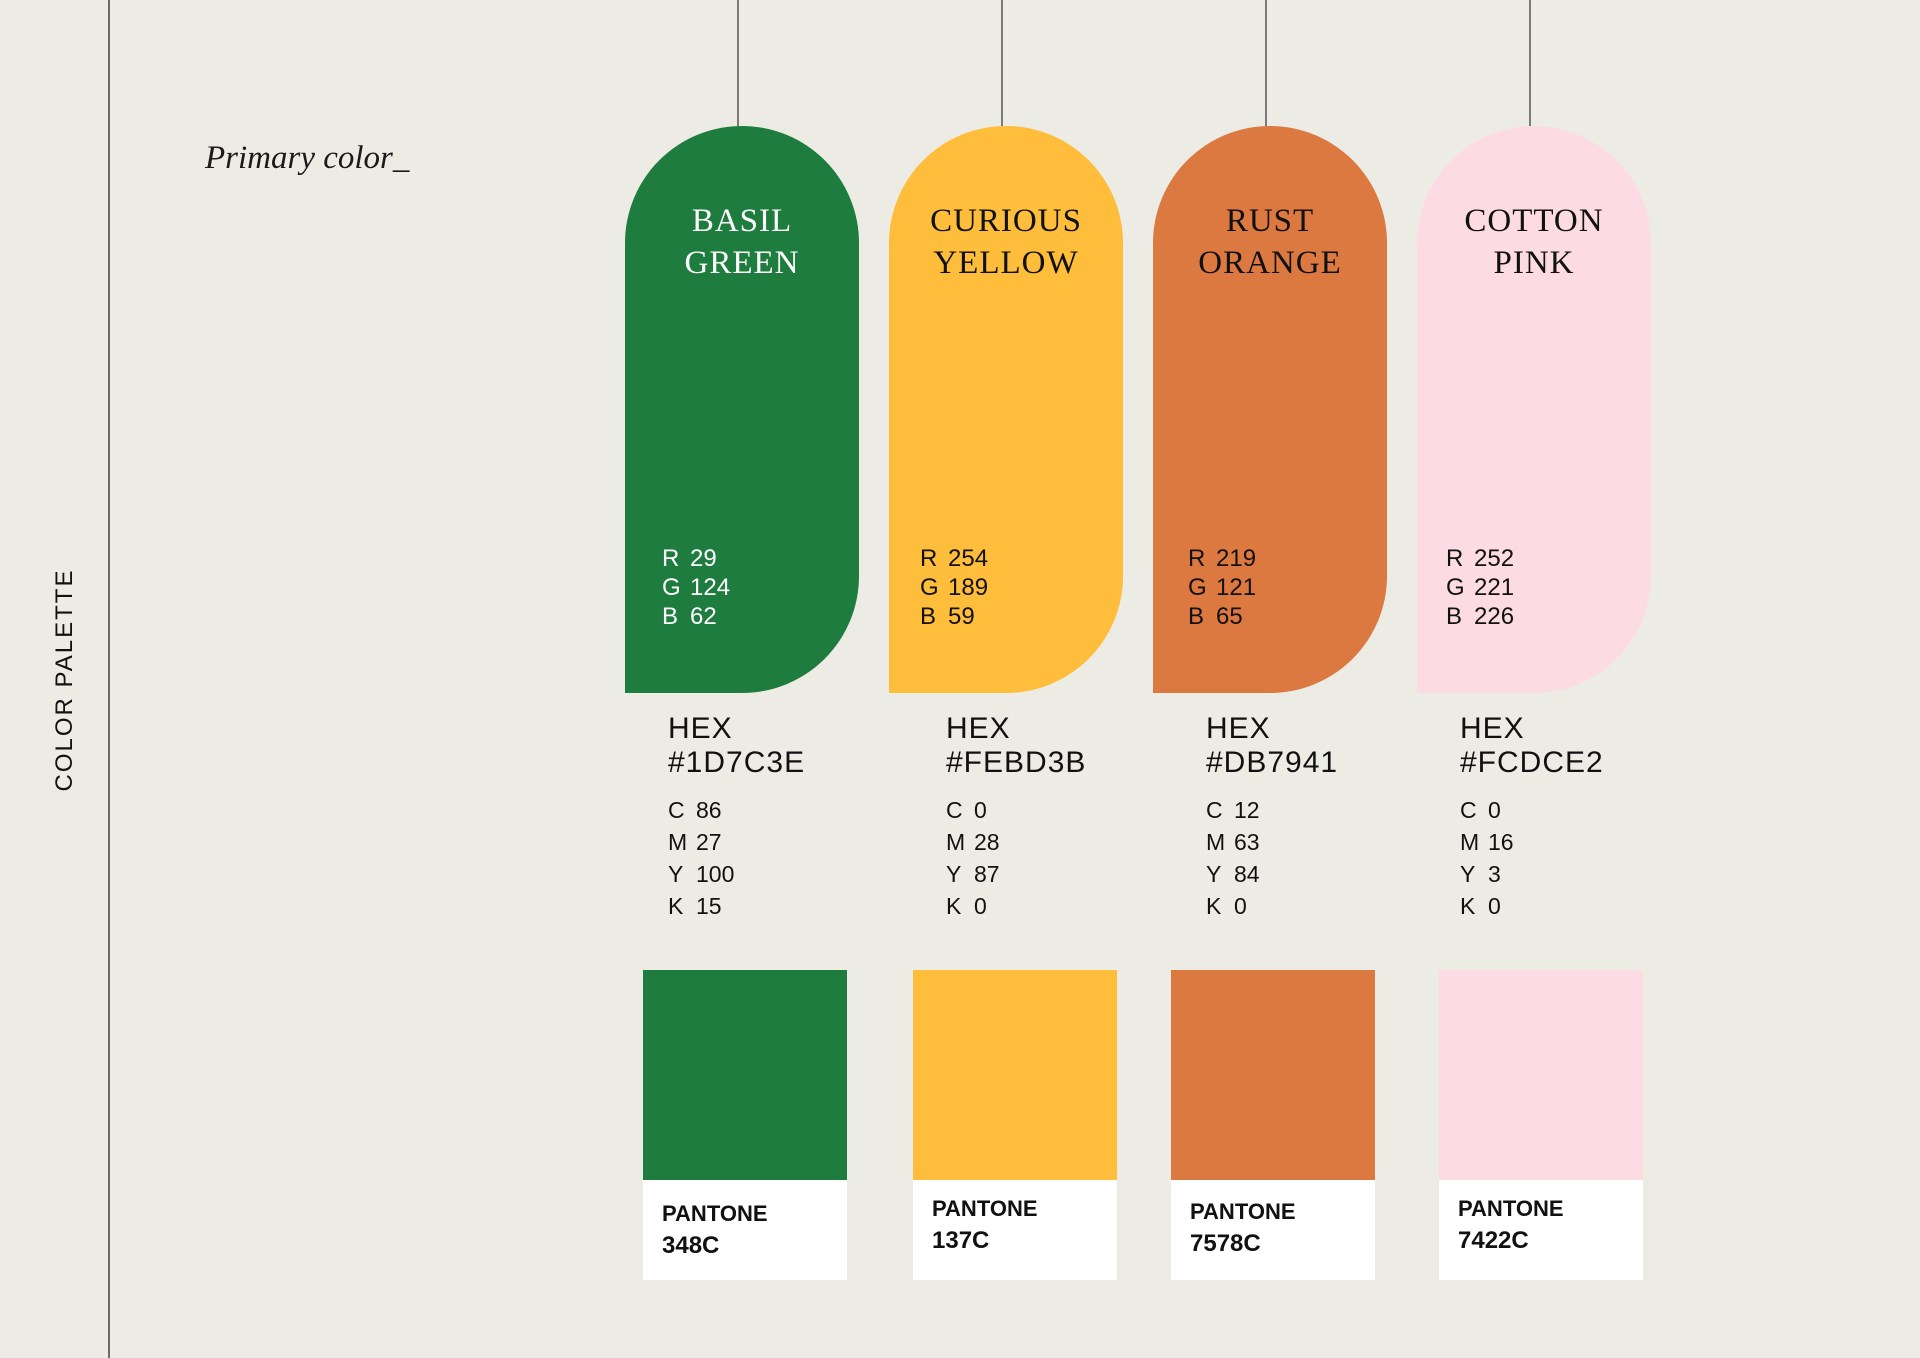 Image resolution: width=1920 pixels, height=1358 pixels. What do you see at coordinates (1534, 263) in the screenshot?
I see `color-name-line: PINK` at bounding box center [1534, 263].